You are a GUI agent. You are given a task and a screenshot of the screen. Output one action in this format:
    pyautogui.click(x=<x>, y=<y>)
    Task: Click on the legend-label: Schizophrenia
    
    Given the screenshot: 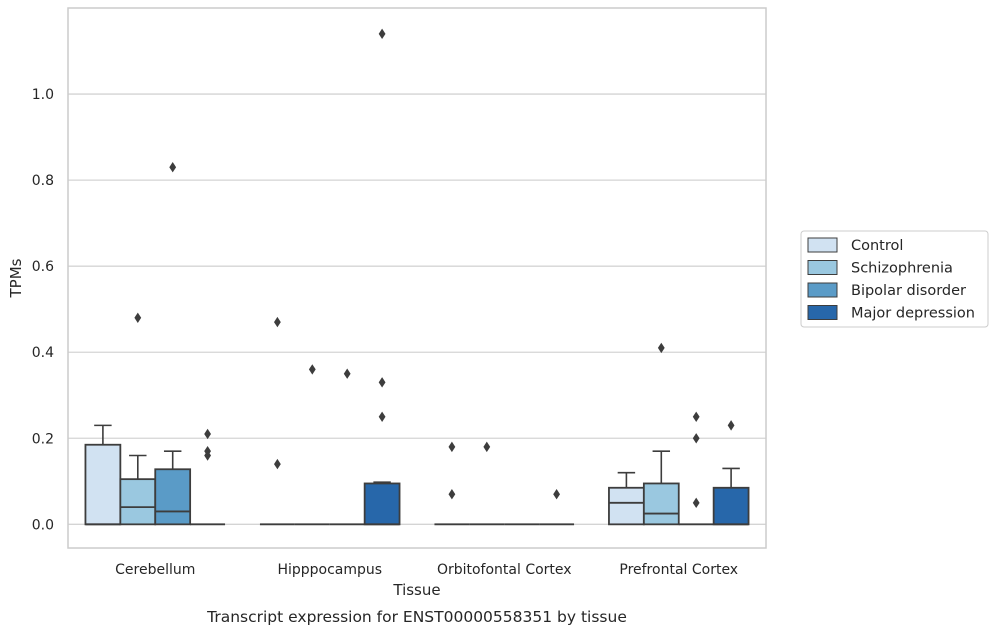 What is the action you would take?
    pyautogui.click(x=902, y=269)
    